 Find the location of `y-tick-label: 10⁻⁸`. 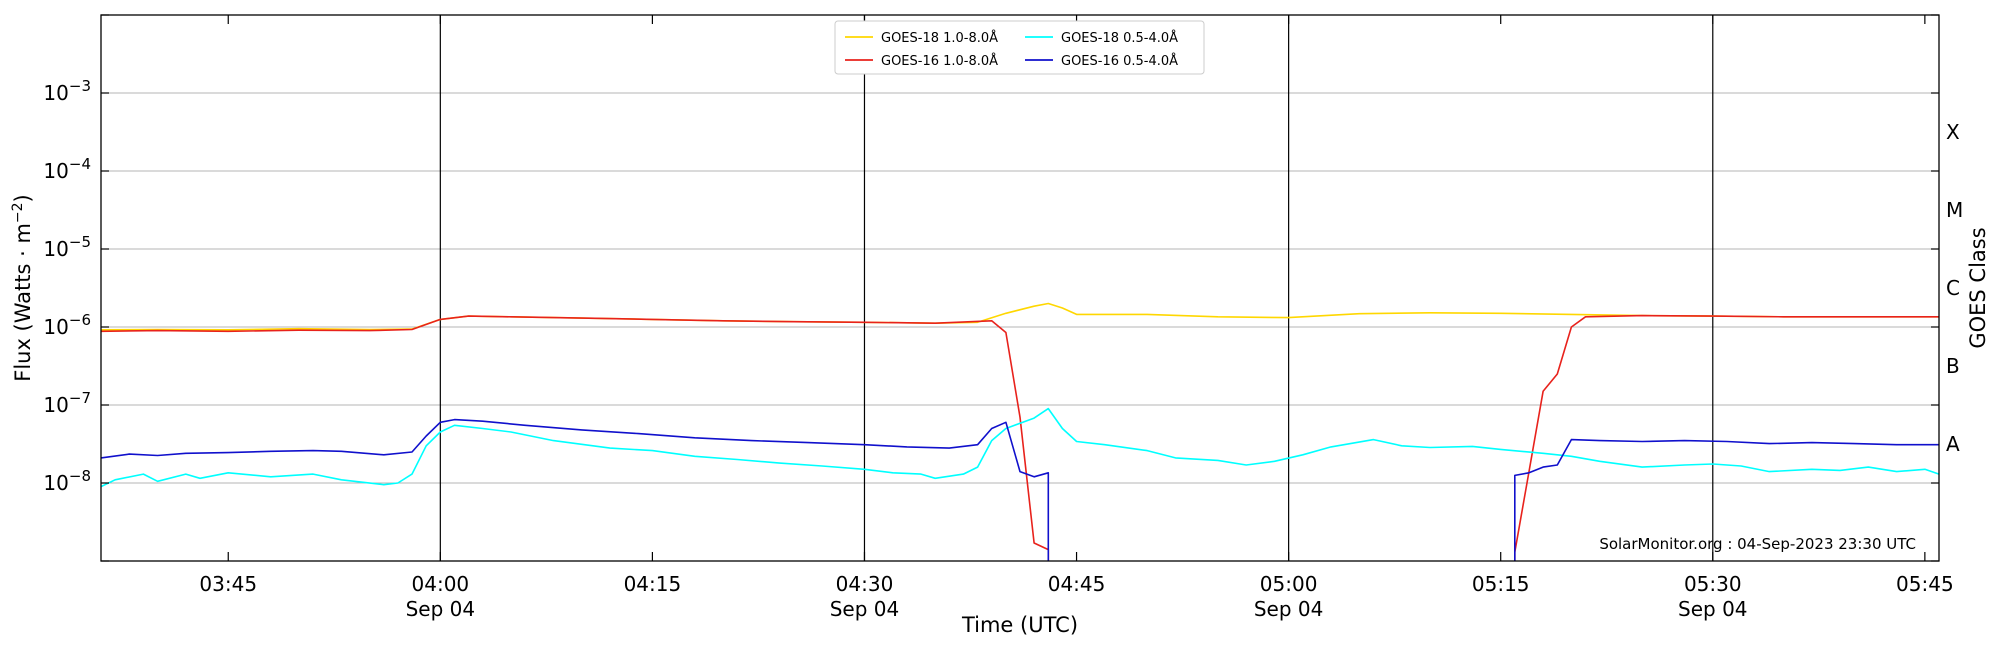

y-tick-label: 10⁻⁸ is located at coordinates (67, 481).